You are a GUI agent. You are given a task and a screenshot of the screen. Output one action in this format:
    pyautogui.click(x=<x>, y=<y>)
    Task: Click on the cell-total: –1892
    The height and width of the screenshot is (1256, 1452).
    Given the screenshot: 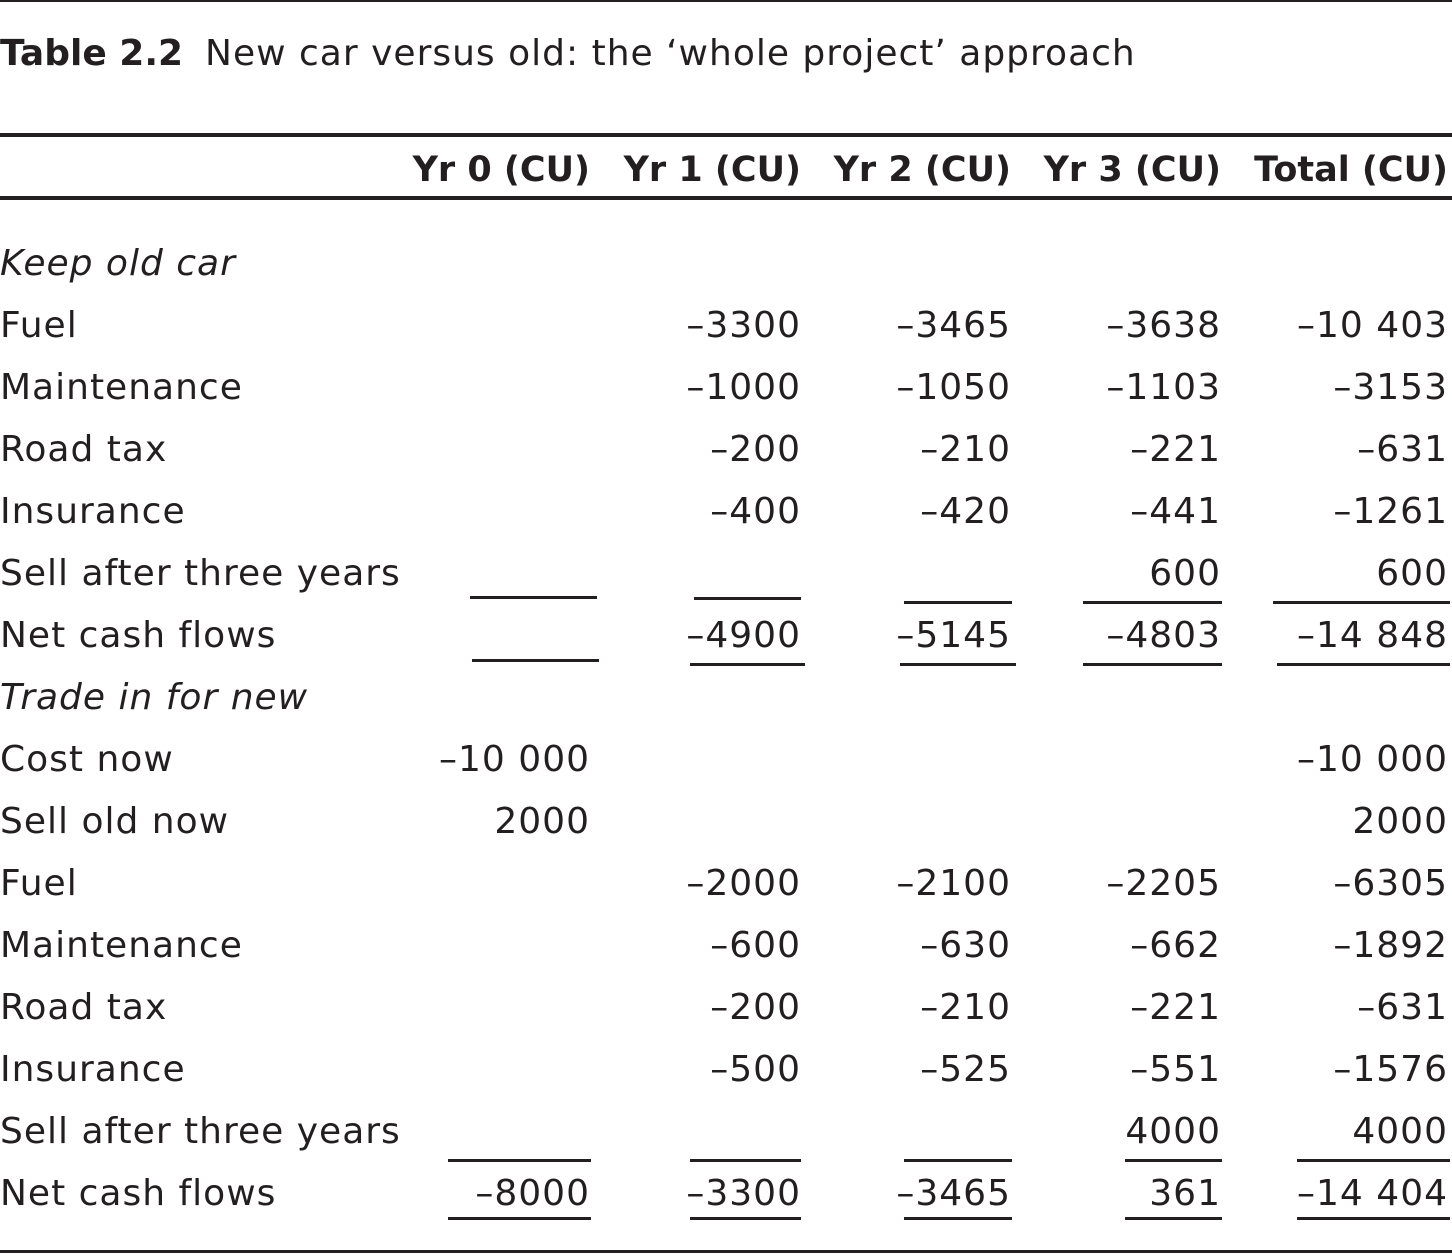 What is the action you would take?
    pyautogui.click(x=1390, y=945)
    